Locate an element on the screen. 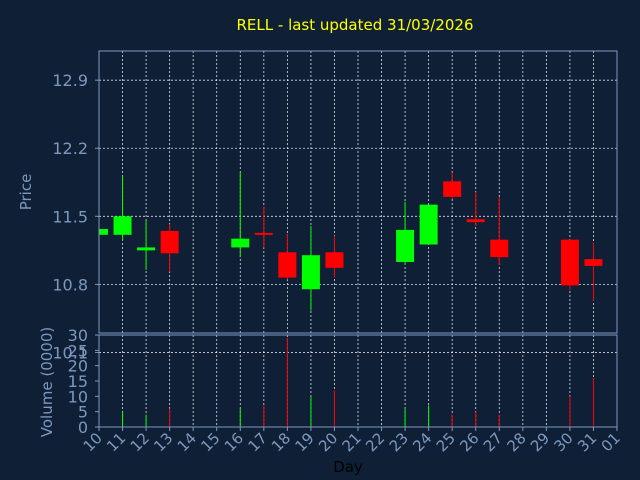 Image resolution: width=640 pixels, height=480 pixels. x-tick-label: 24 is located at coordinates (422, 442).